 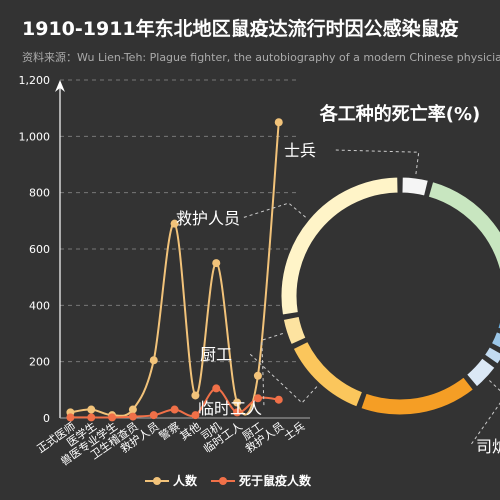 What do you see at coordinates (39, 305) in the screenshot?
I see `y-tick-label: 400` at bounding box center [39, 305].